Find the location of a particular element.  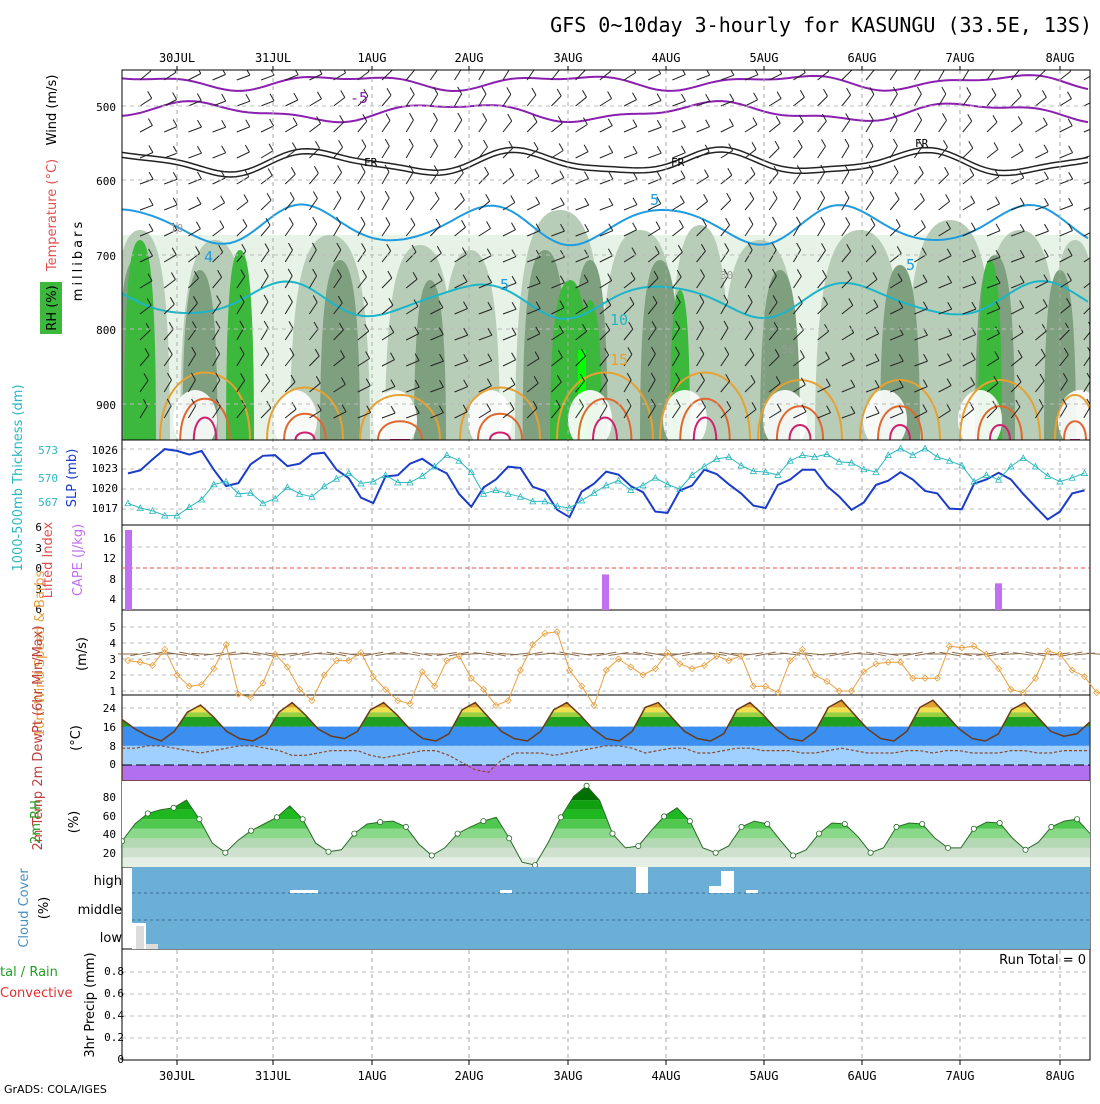

cape-panel is located at coordinates (606, 570).